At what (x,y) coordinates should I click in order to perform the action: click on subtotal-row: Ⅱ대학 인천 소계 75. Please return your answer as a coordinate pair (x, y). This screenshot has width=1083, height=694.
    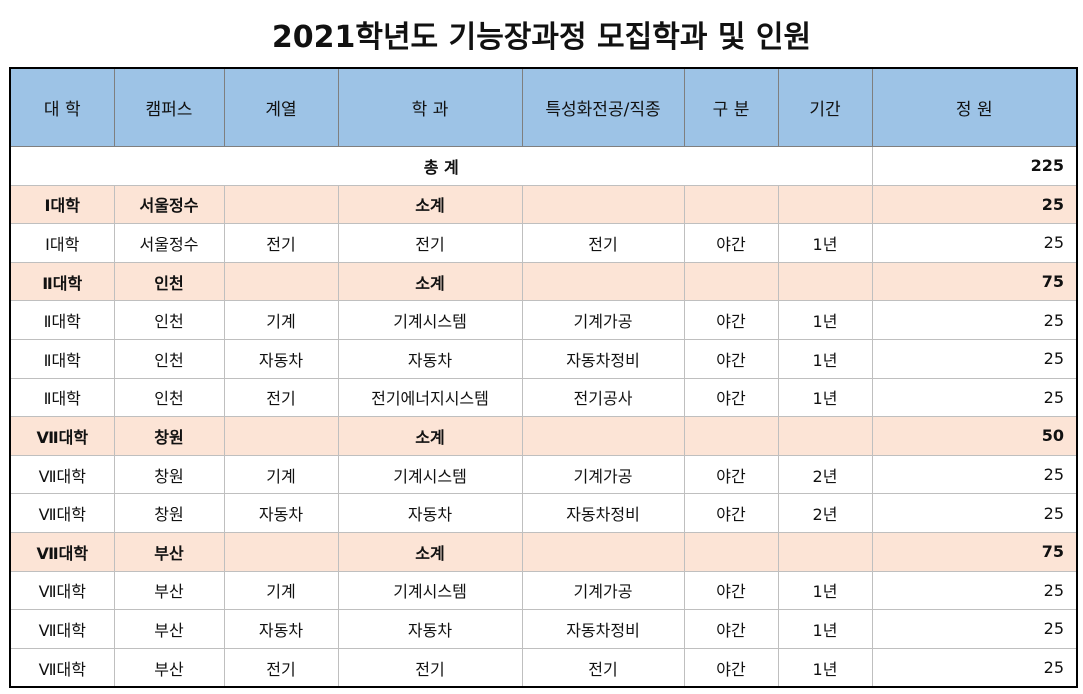
    Looking at the image, I should click on (543, 281).